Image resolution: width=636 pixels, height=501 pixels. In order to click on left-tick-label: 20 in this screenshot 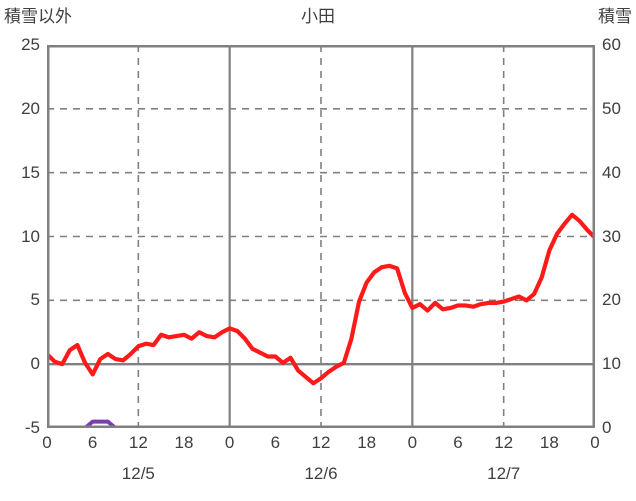, I will do `click(30, 108)`.